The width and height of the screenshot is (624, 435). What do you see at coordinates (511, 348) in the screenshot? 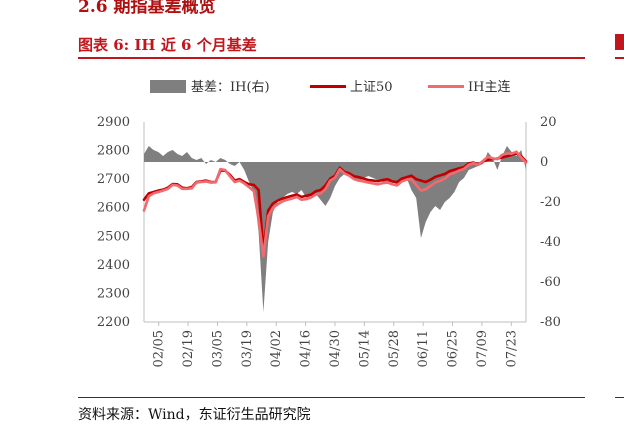
I see `x-tick-label: 07/23` at bounding box center [511, 348].